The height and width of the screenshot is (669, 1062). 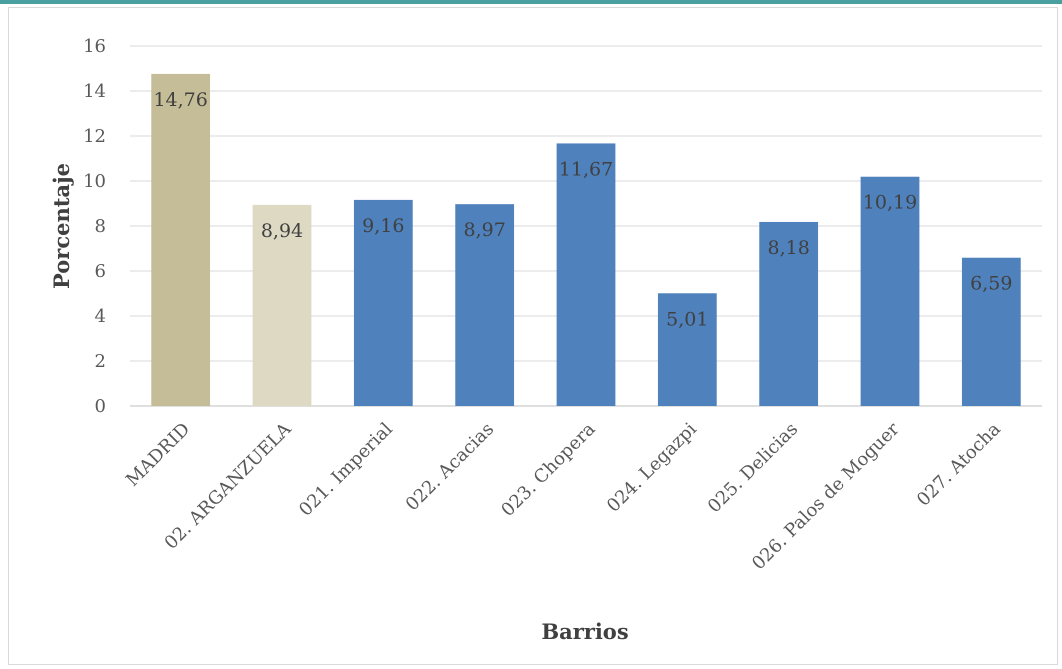 I want to click on data-label: 11,67, so click(x=586, y=169).